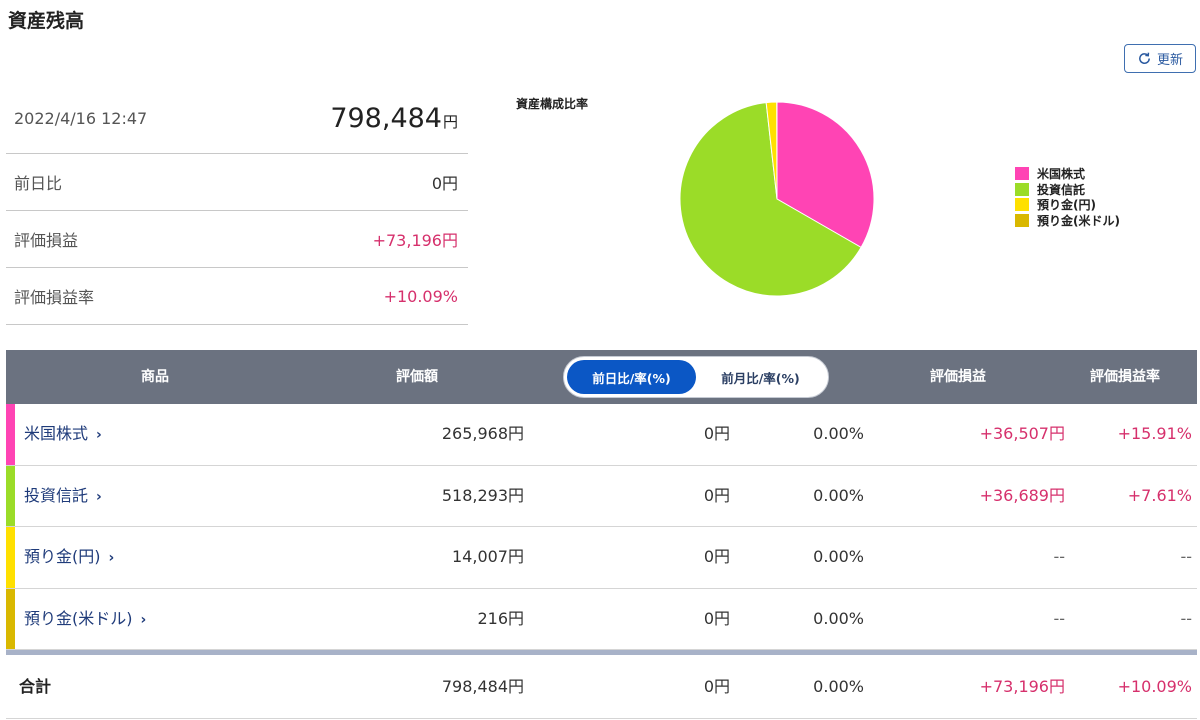 This screenshot has height=720, width=1200. Describe the element at coordinates (417, 377) in the screenshot. I see `column-header-valuation: 評価額` at that location.